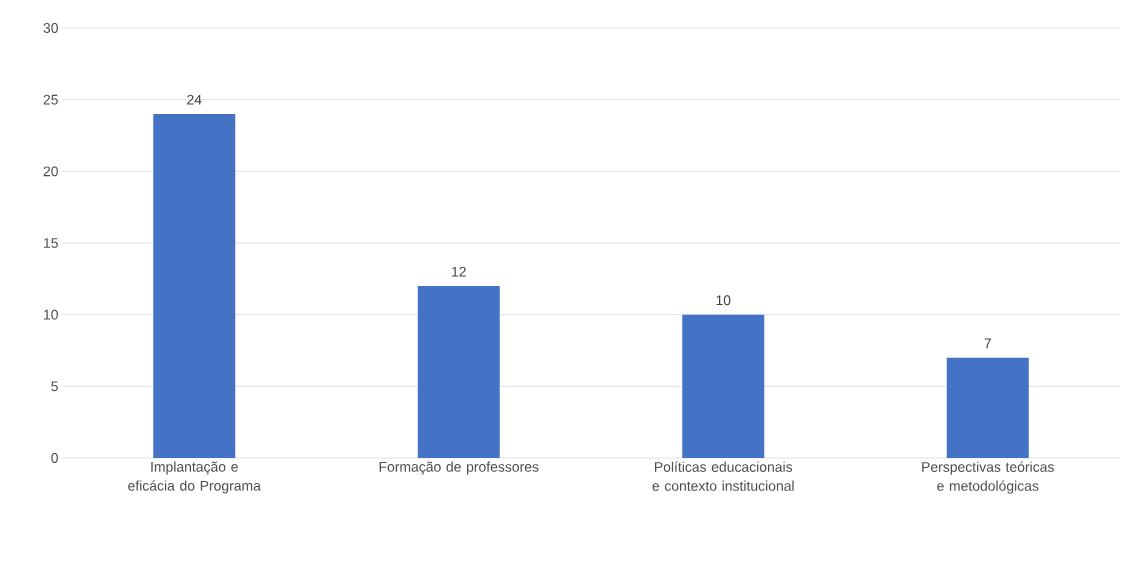  I want to click on x-tick-label: Implantação e eficácia do Programa, so click(194, 477).